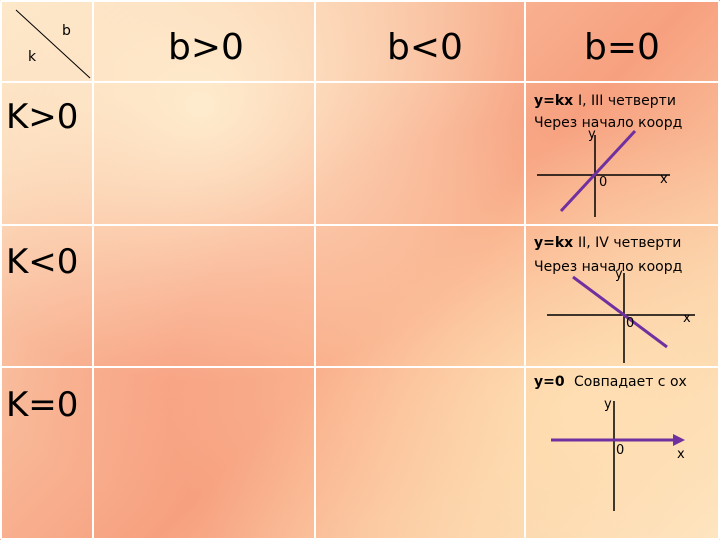  I want to click on graph-decreasing-line, so click(621, 318).